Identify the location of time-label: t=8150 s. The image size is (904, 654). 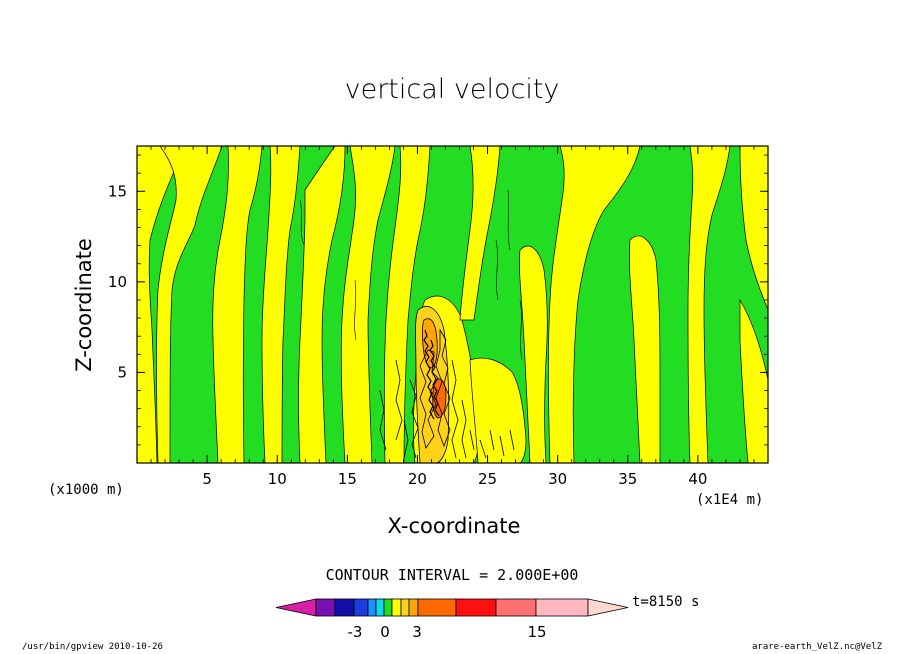
(666, 602).